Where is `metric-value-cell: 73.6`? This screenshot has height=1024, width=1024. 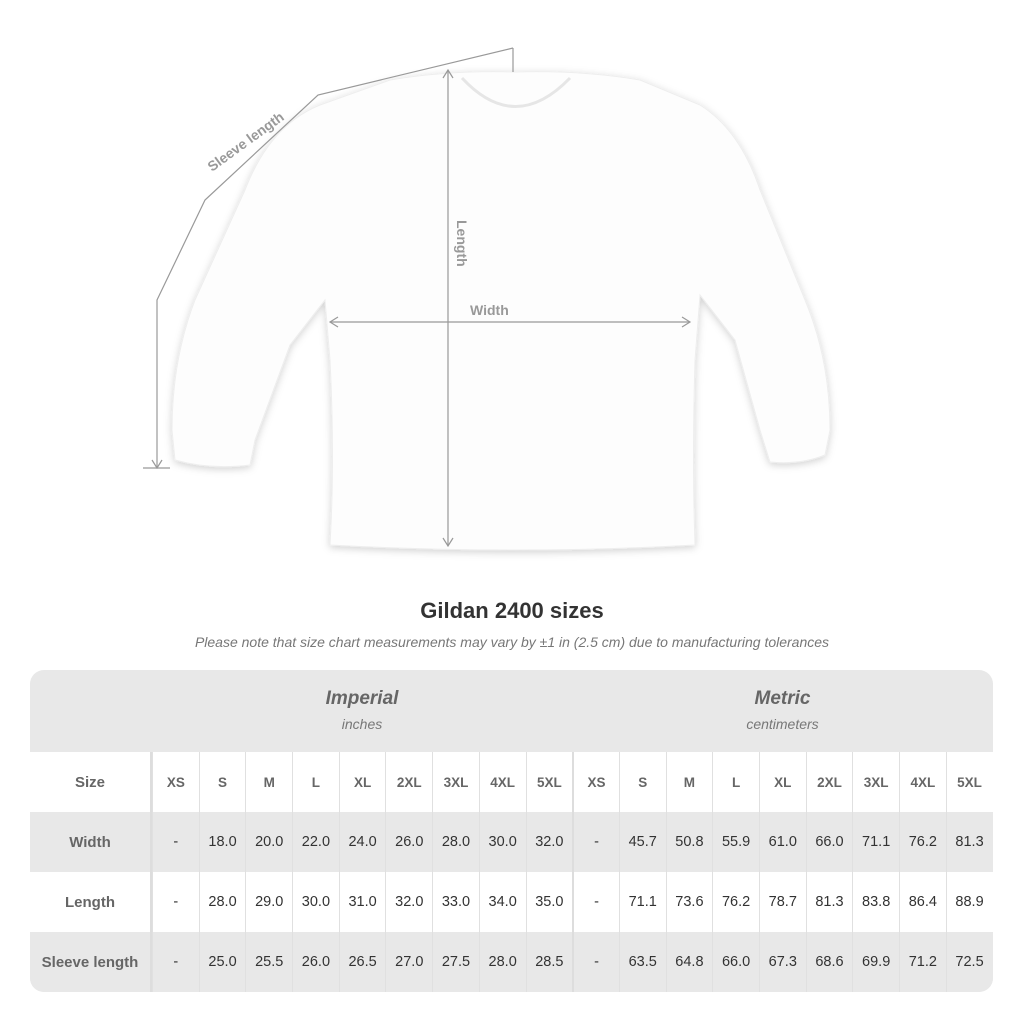
metric-value-cell: 73.6 is located at coordinates (689, 902).